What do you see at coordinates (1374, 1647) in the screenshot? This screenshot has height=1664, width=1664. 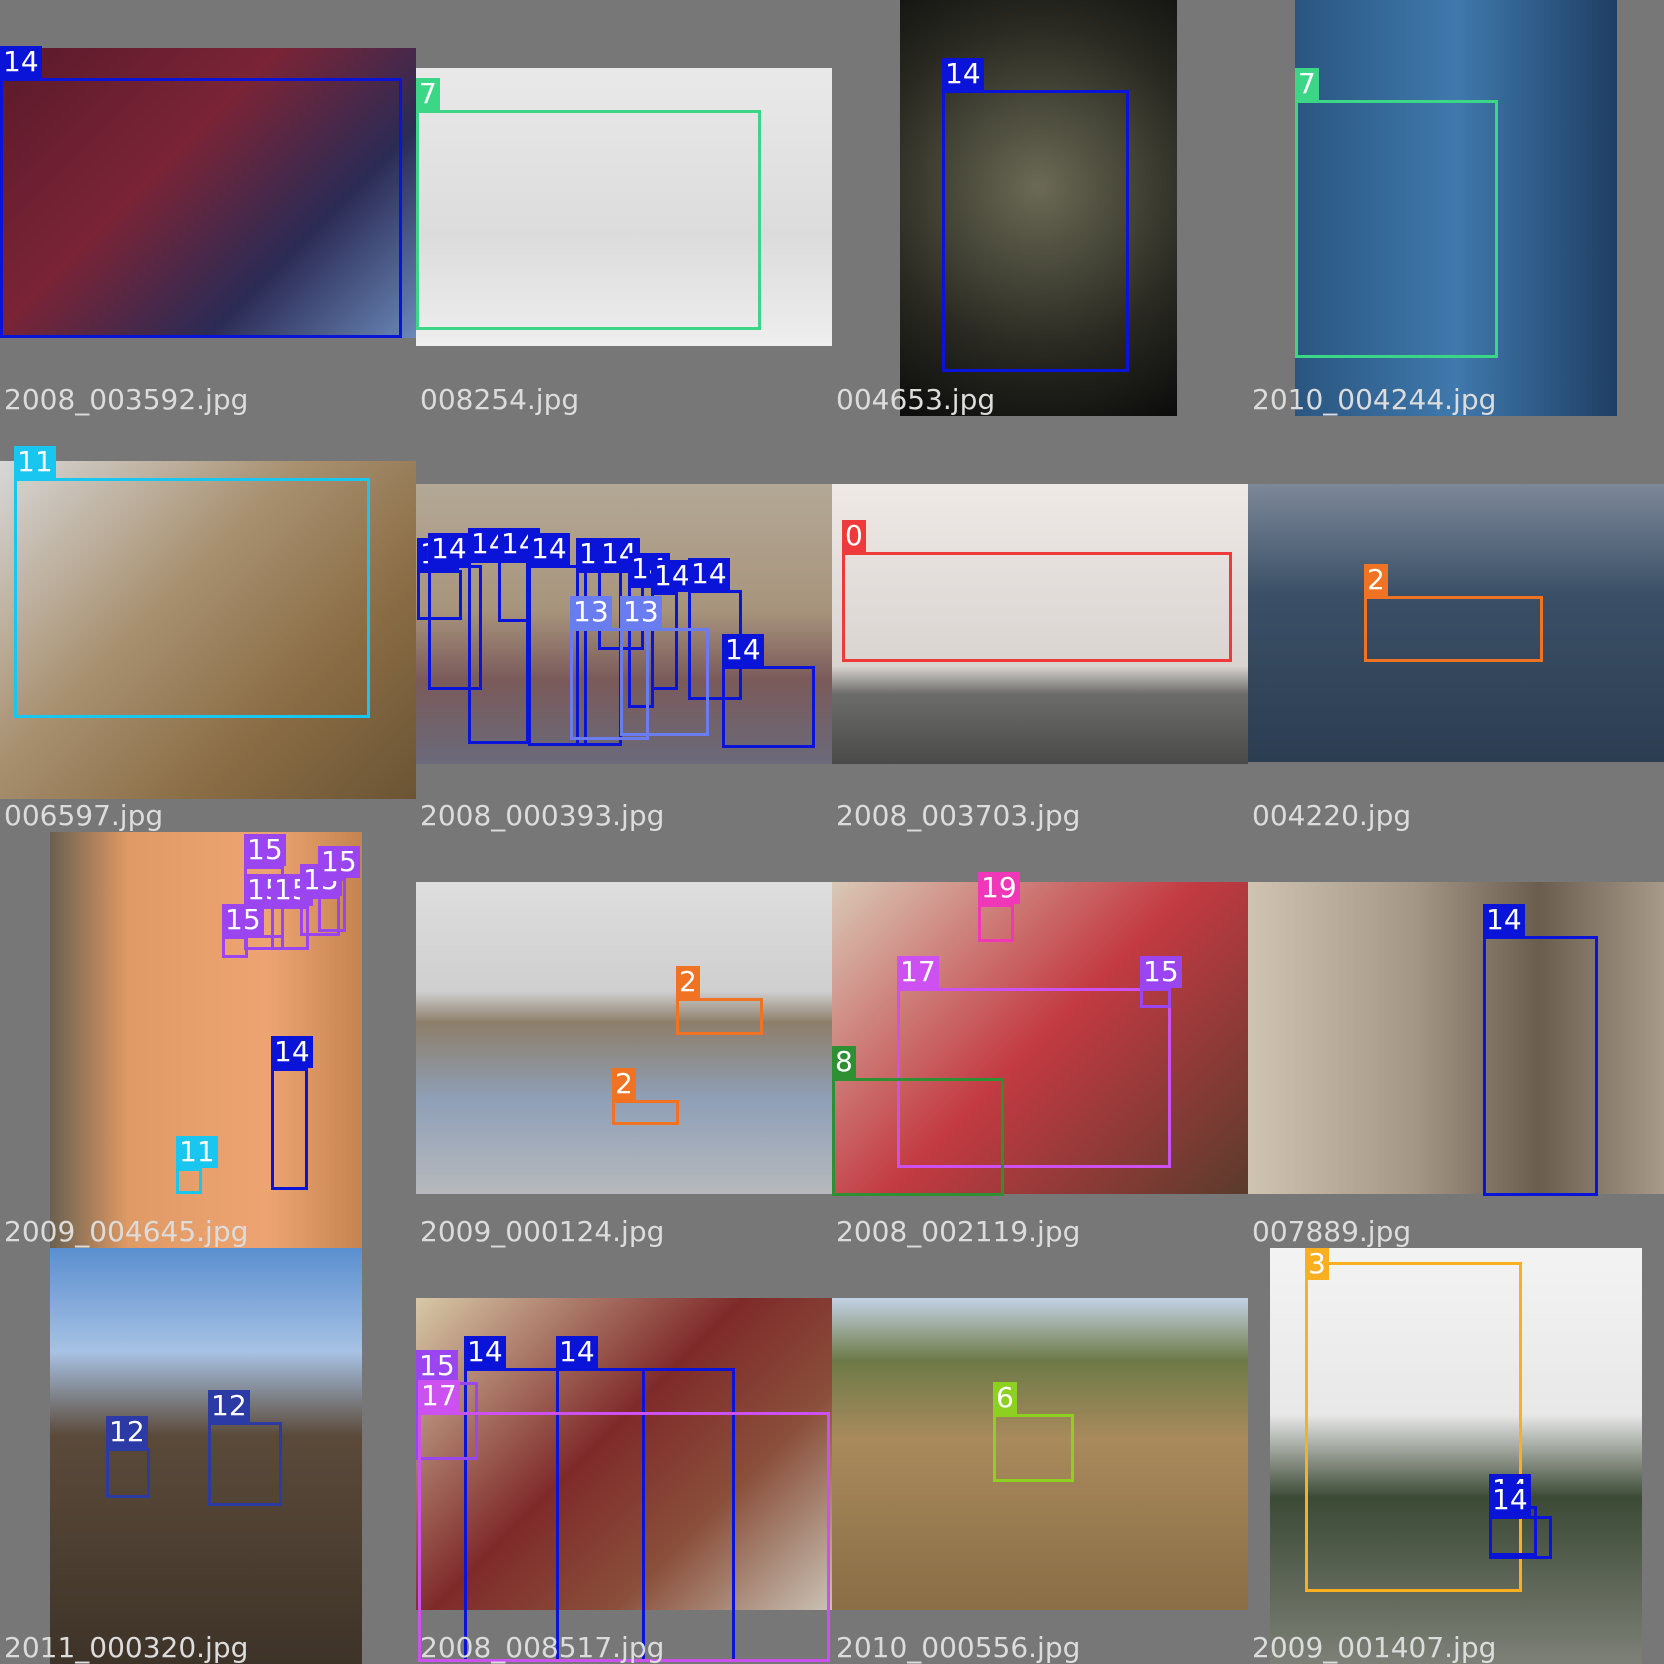 I see `filename-label: 2009_001407.jpg` at bounding box center [1374, 1647].